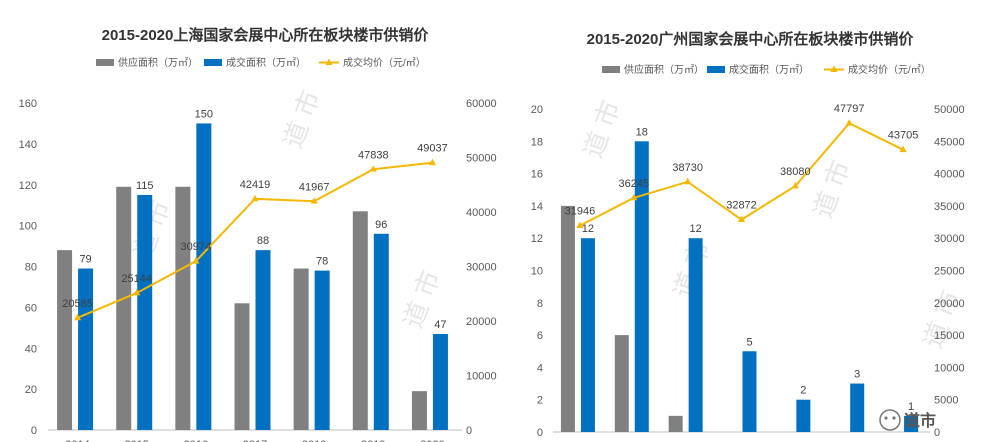 The width and height of the screenshot is (1000, 442). What do you see at coordinates (687, 168) in the screenshot?
I see `line-data-label: 38730` at bounding box center [687, 168].